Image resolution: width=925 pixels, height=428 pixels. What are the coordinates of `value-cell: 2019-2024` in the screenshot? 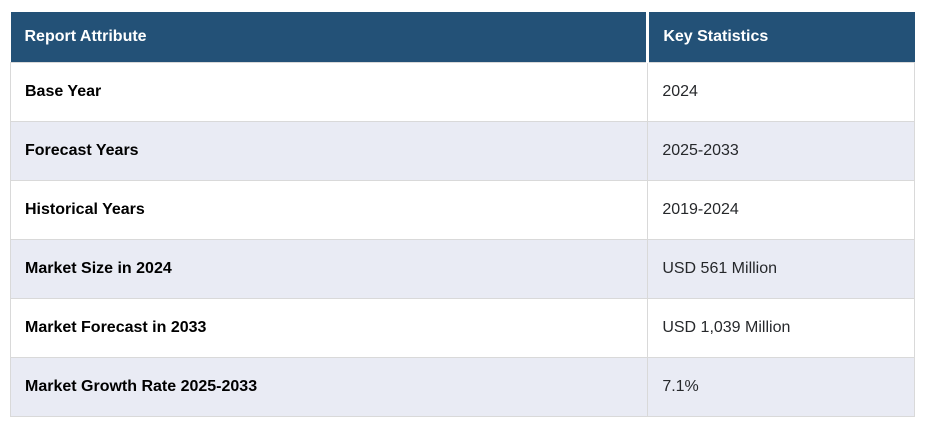 It's located at (781, 209).